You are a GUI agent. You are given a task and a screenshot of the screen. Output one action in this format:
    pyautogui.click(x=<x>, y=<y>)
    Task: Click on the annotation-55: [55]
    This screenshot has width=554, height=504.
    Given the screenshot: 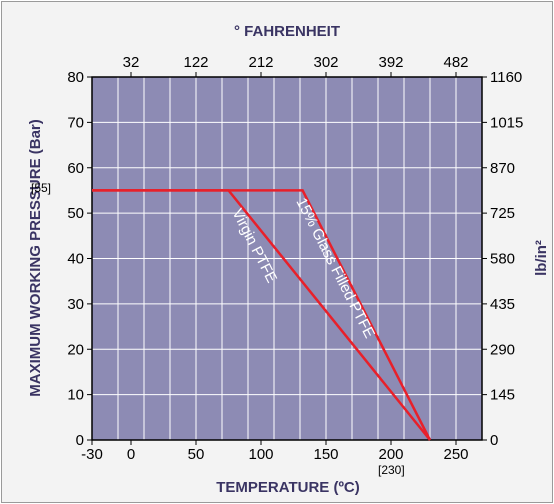 What is the action you would take?
    pyautogui.click(x=41, y=188)
    